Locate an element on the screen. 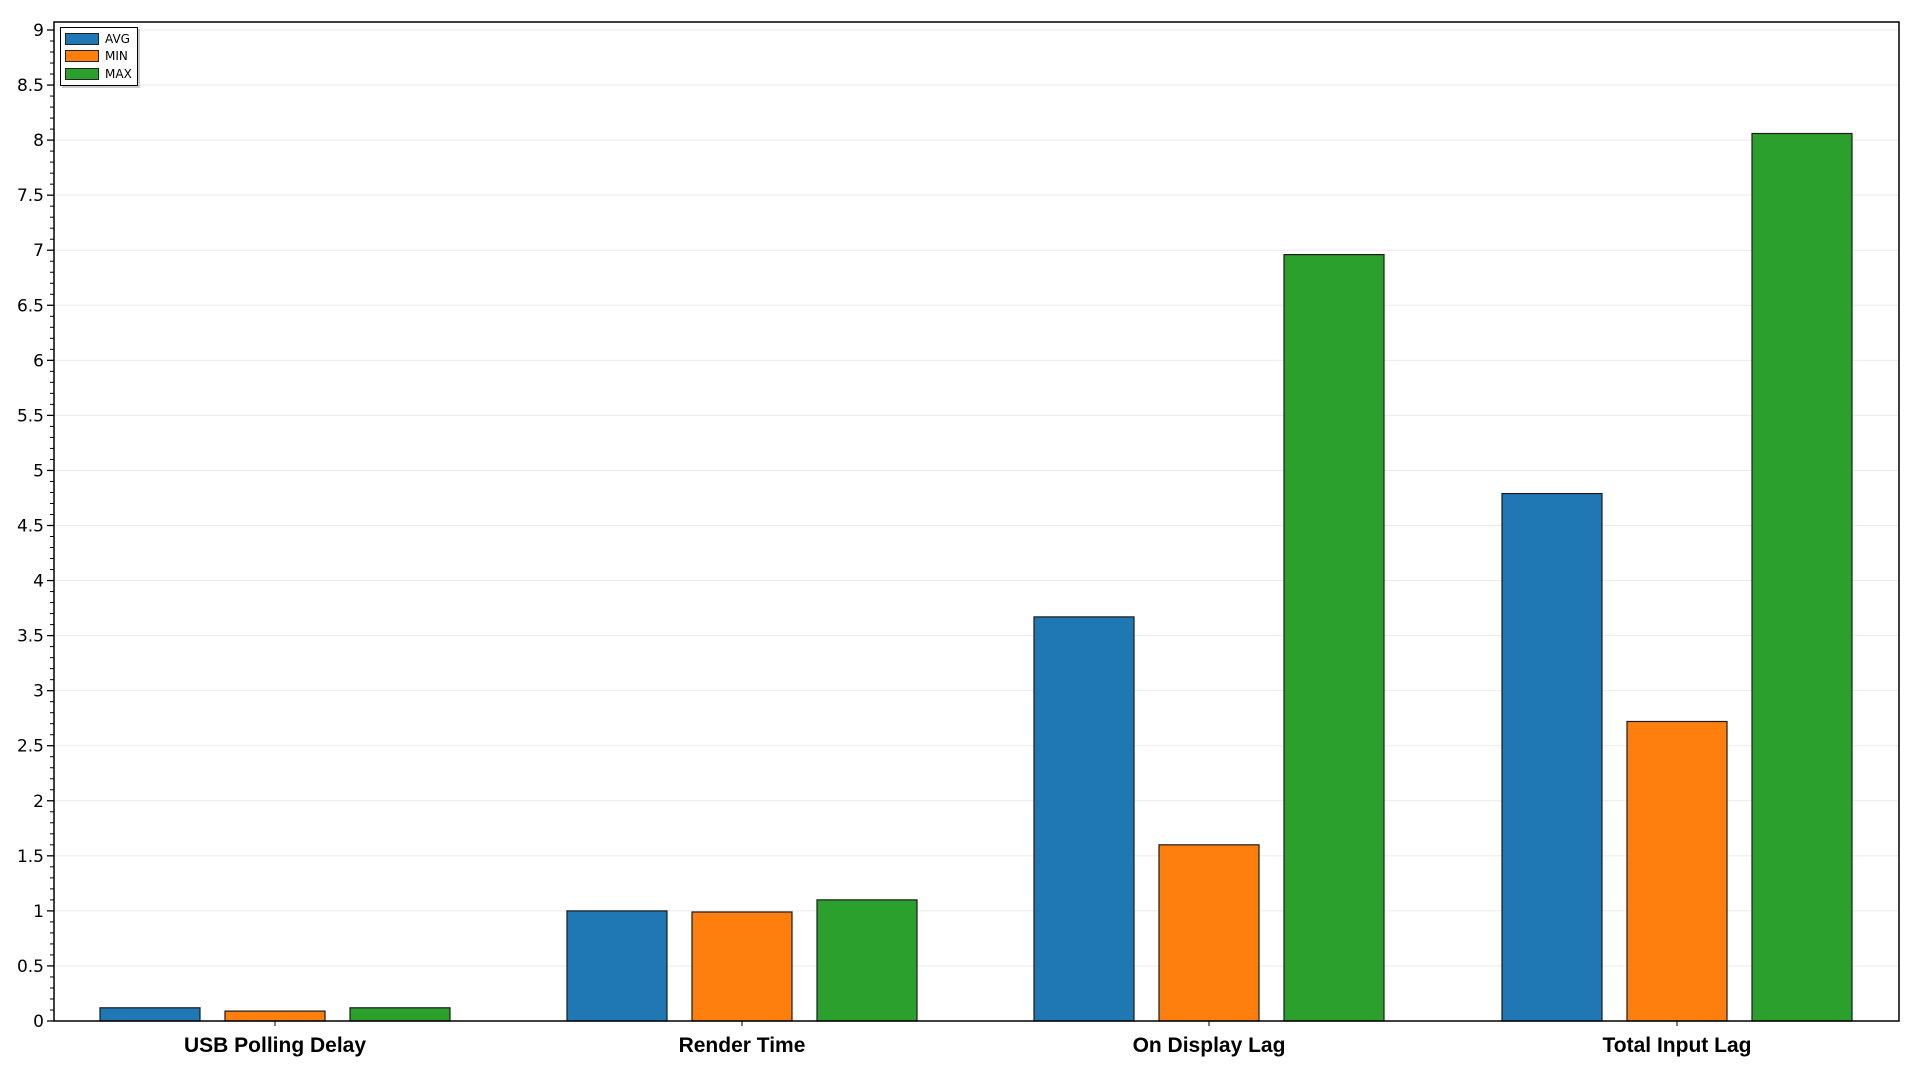  y-tick-label: 7.5 is located at coordinates (30, 196).